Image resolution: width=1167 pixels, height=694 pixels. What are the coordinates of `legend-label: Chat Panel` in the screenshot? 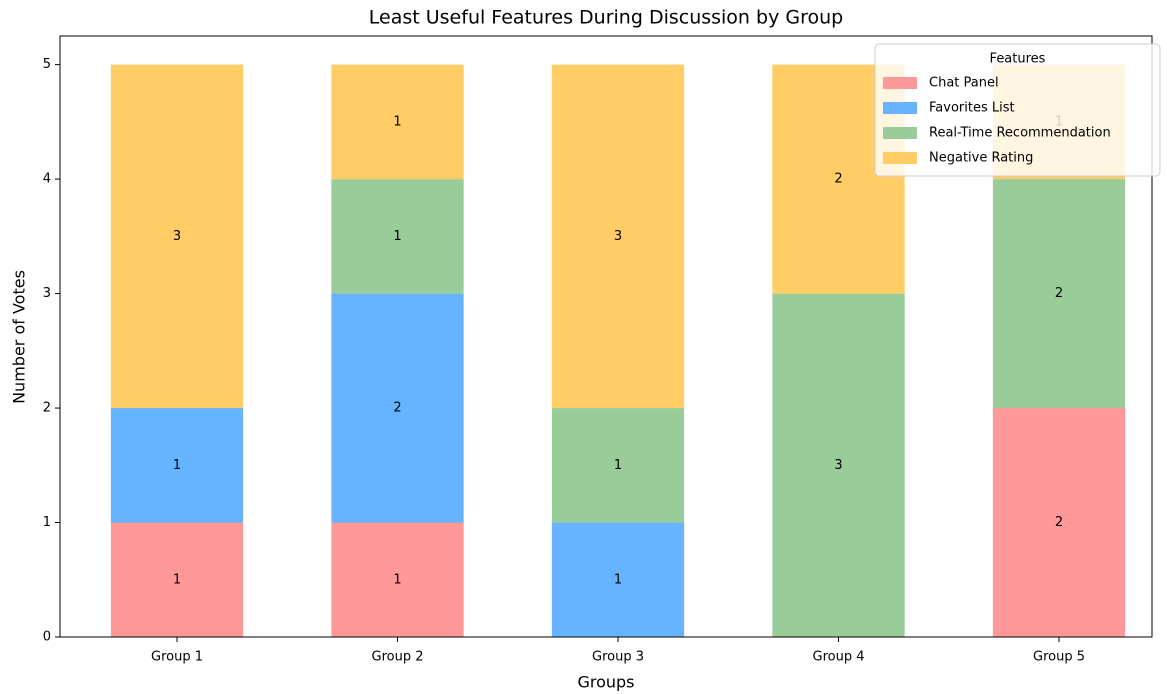 It's located at (964, 83).